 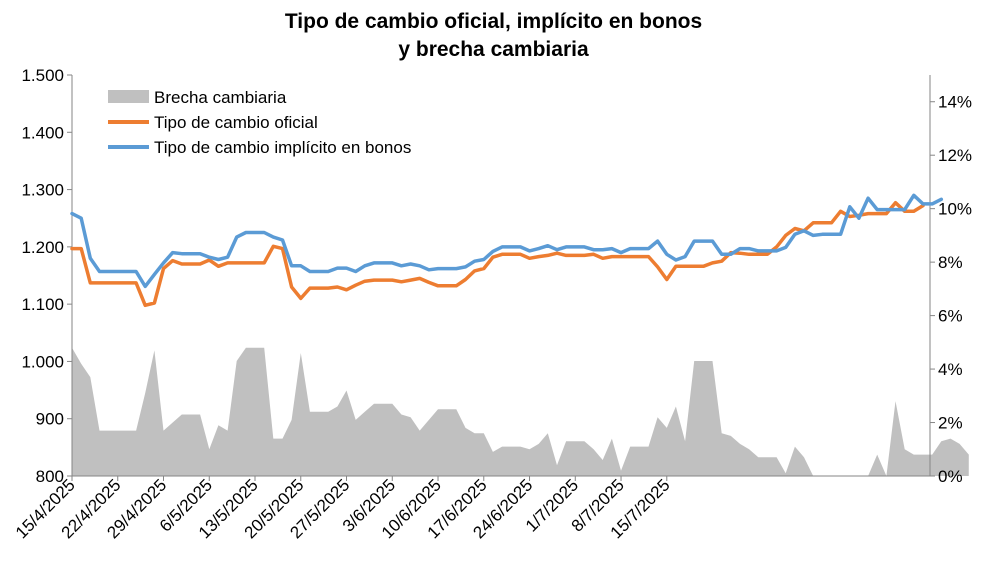 What do you see at coordinates (950, 369) in the screenshot?
I see `right-axis-tick-label: 4%` at bounding box center [950, 369].